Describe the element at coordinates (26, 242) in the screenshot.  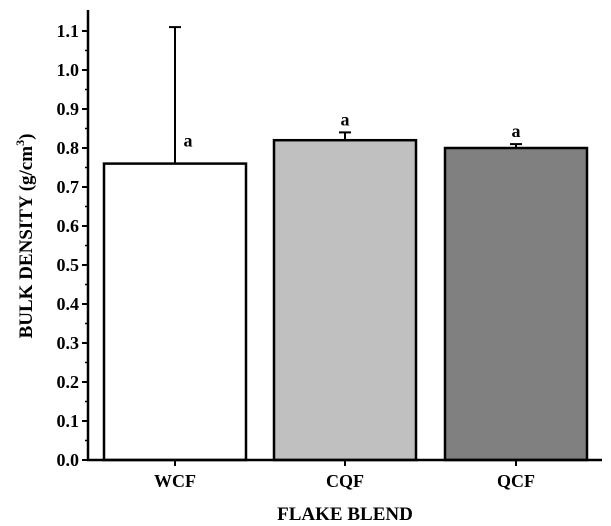
I see `y-axis-title-main: BULK DENSITY (g/cm` at that location.